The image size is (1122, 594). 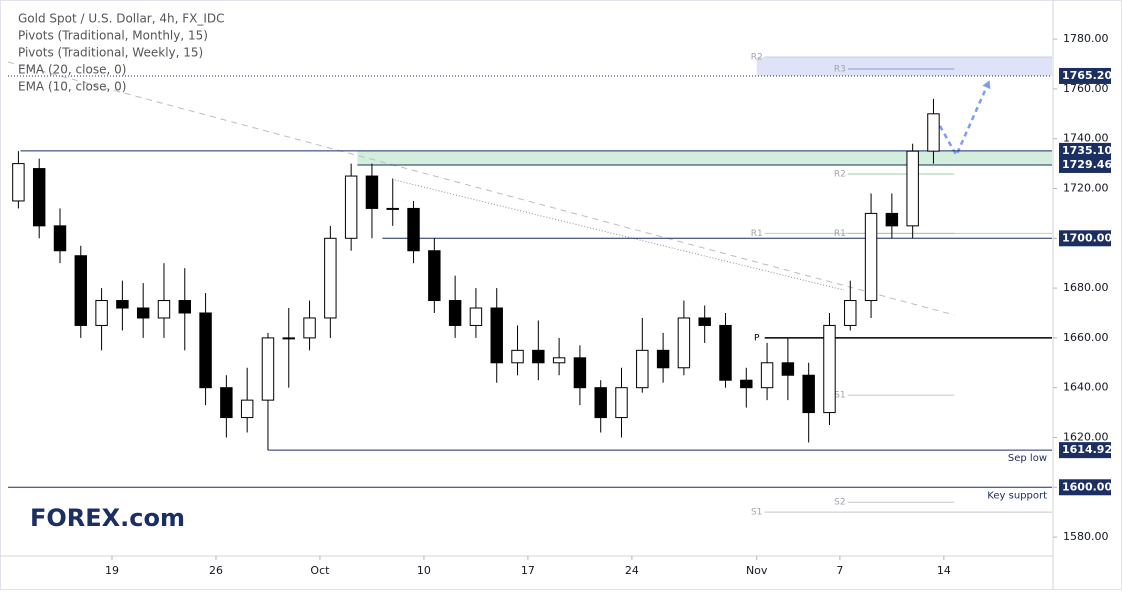 What do you see at coordinates (986, 85) in the screenshot?
I see `arrow-head` at bounding box center [986, 85].